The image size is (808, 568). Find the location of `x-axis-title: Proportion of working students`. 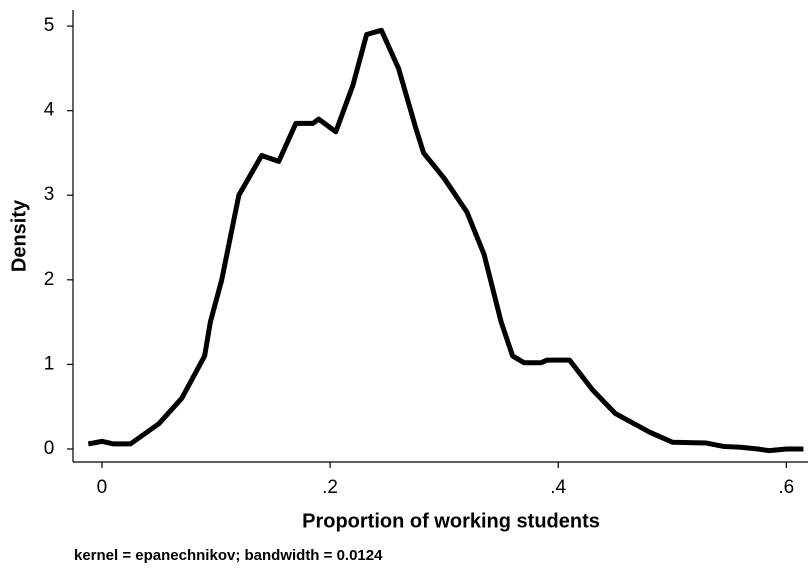

x-axis-title: Proportion of working students is located at coordinates (451, 521).